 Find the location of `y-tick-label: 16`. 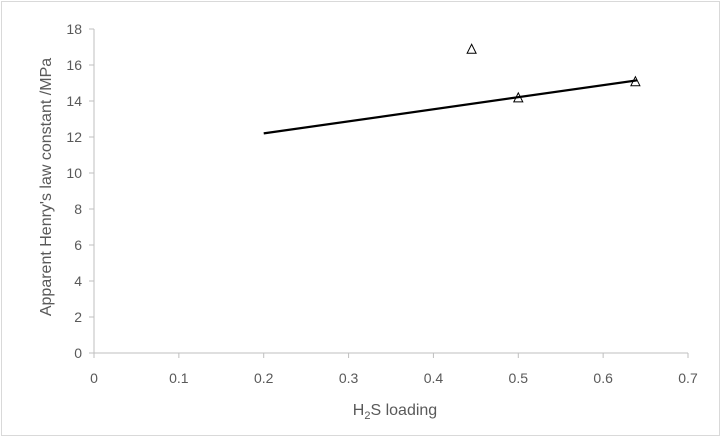

y-tick-label: 16 is located at coordinates (74, 65).